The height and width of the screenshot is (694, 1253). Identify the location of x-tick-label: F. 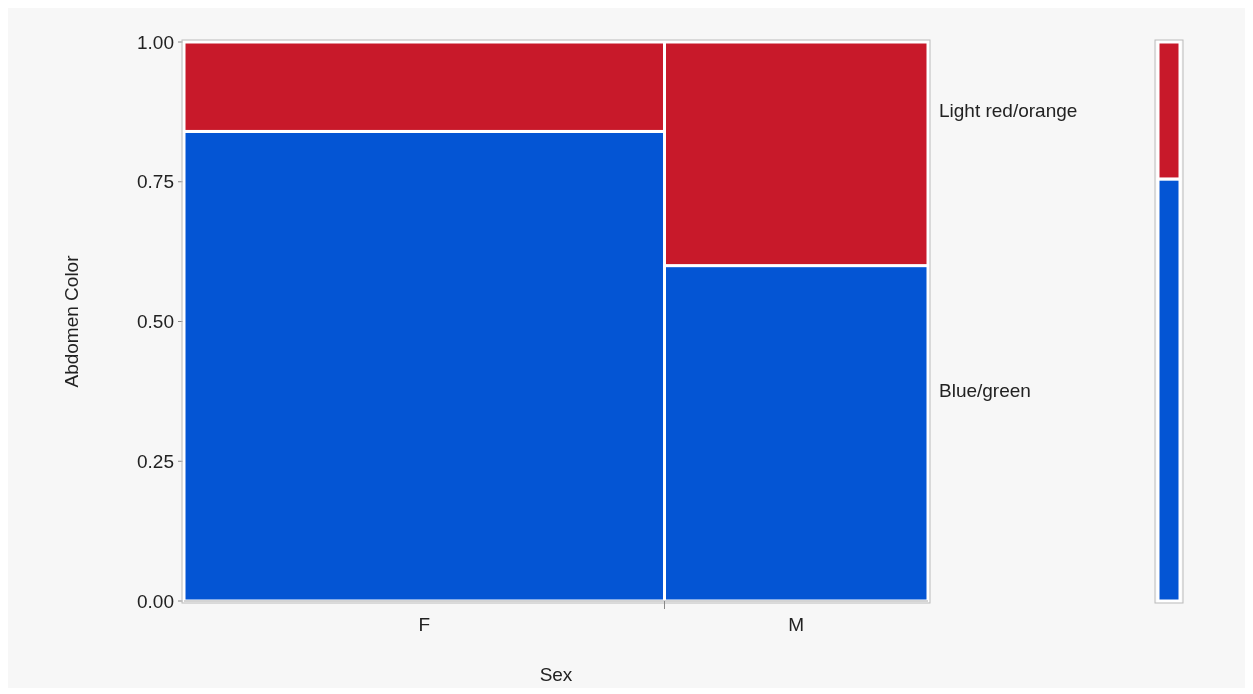
(424, 624).